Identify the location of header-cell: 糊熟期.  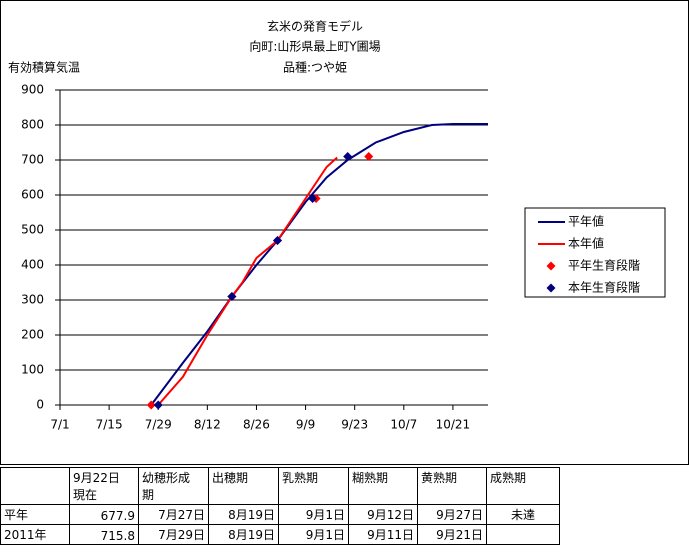
(383, 486).